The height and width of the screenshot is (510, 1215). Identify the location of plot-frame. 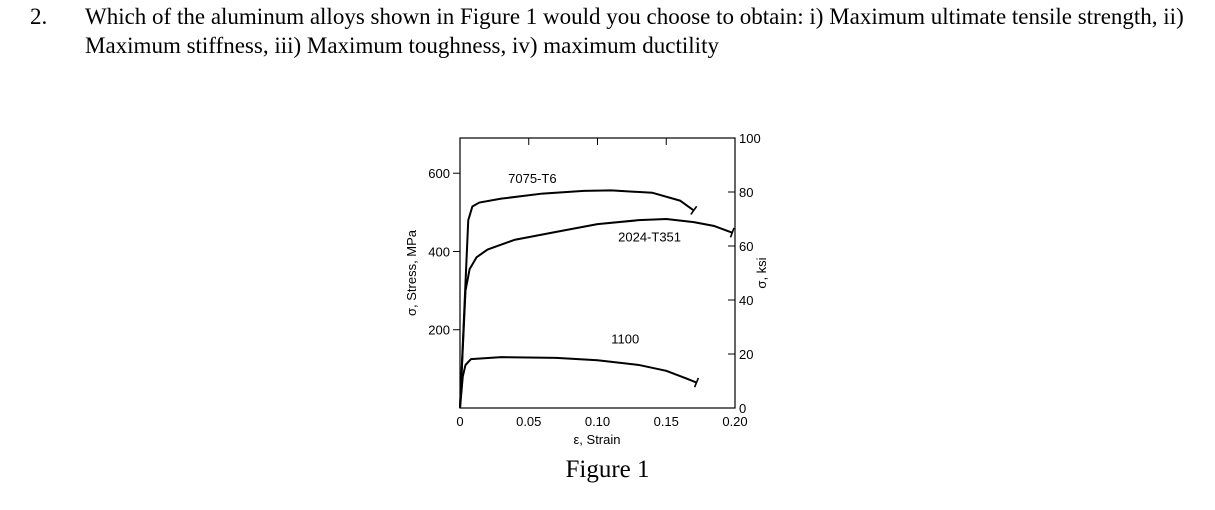
(597, 273).